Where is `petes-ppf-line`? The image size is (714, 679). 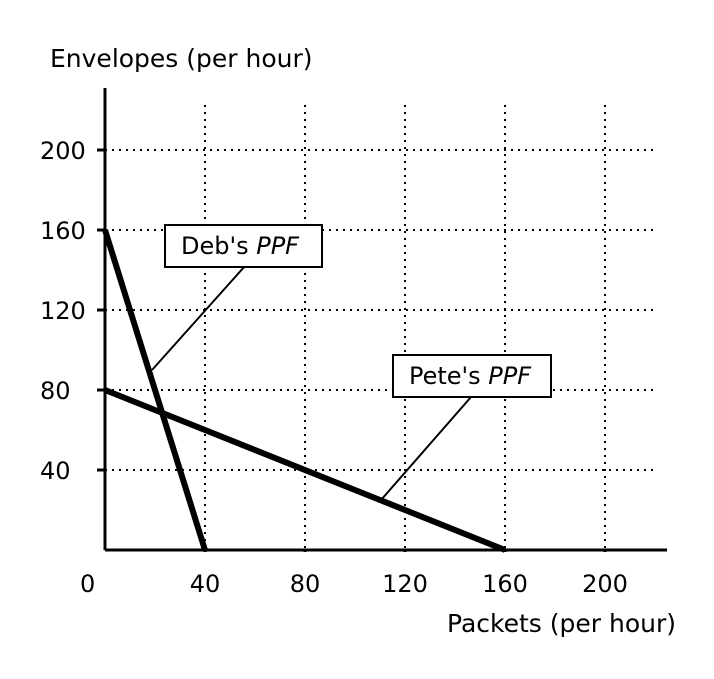
petes-ppf-line is located at coordinates (305, 470).